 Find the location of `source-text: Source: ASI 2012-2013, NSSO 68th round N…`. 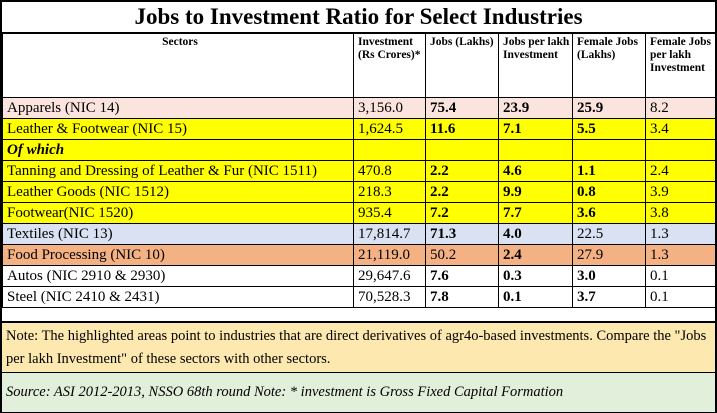

source-text: Source: ASI 2012-2013, NSSO 68th round N… is located at coordinates (358, 392).